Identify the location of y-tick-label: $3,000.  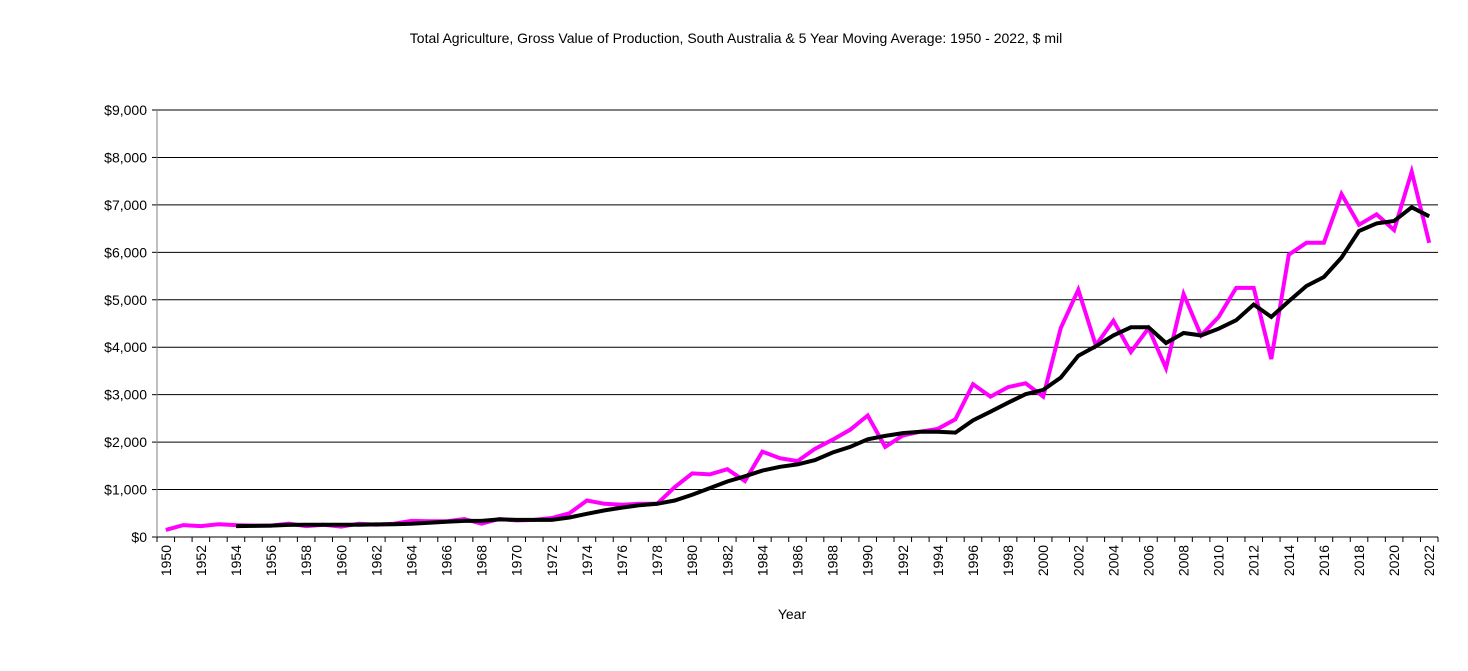
(125, 395).